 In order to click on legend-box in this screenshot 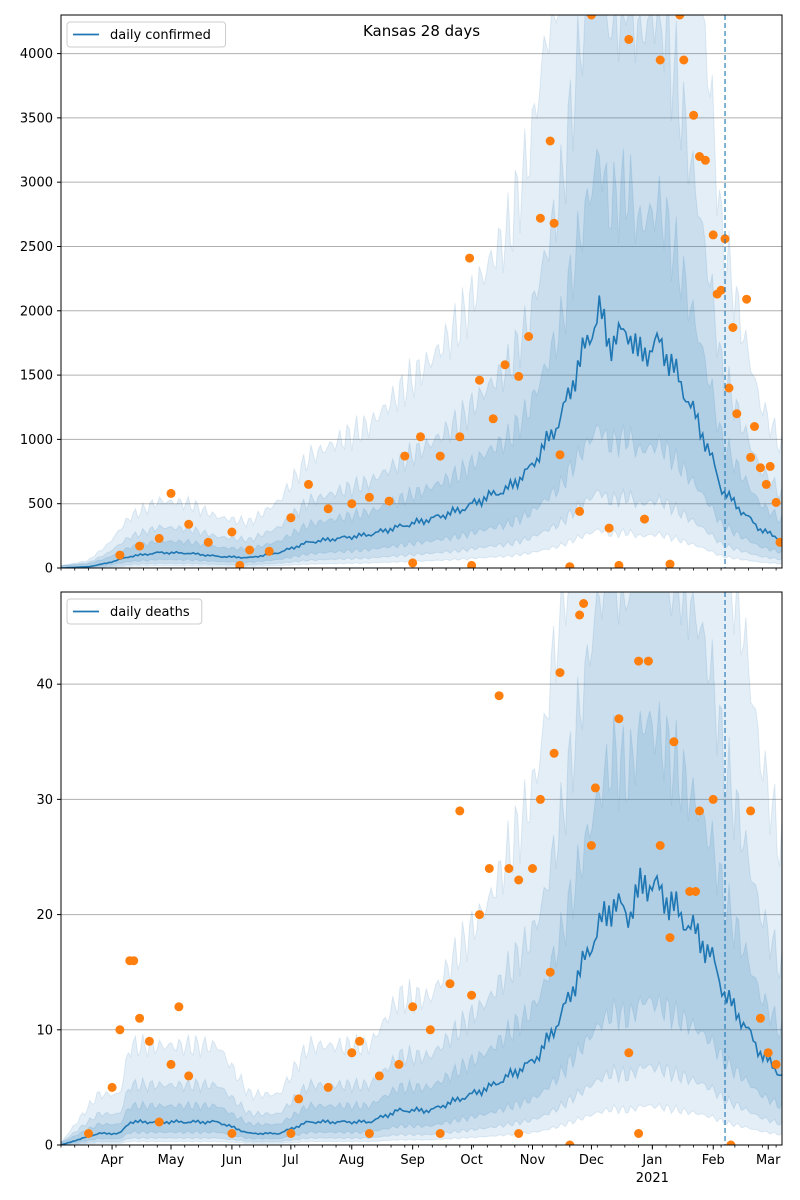, I will do `click(146, 34)`.